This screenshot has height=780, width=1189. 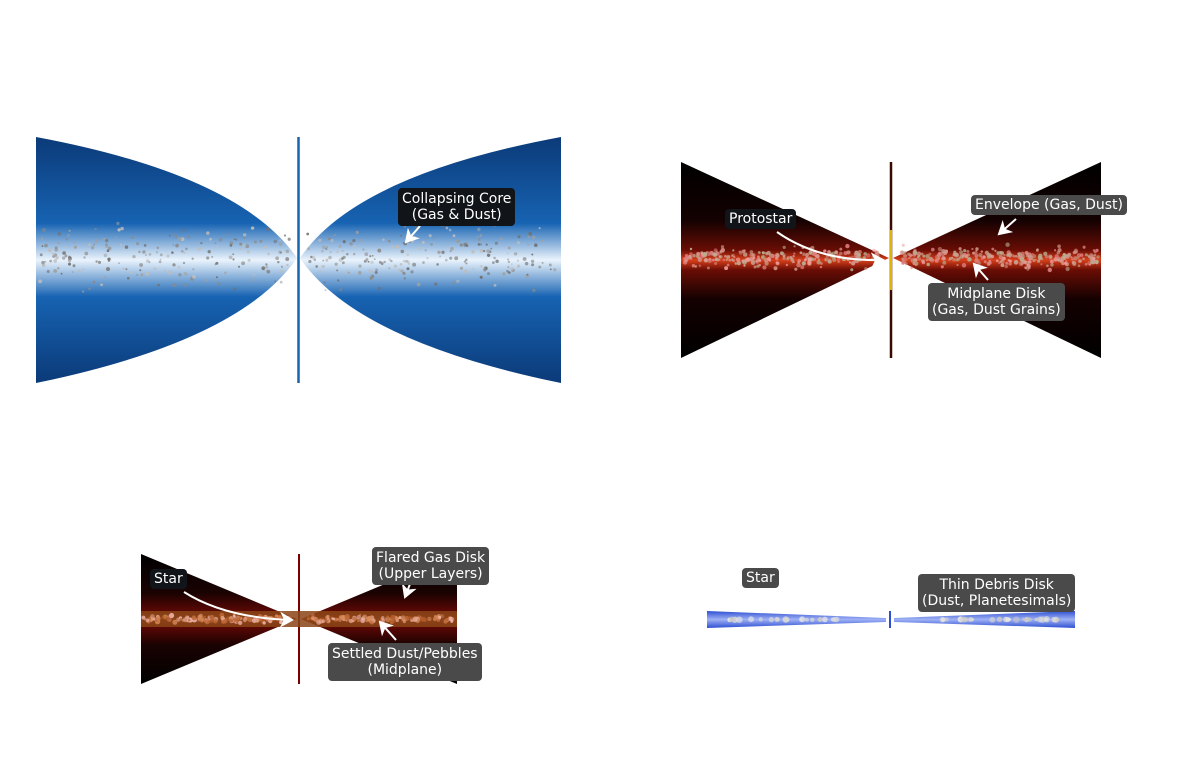 I want to click on protostar-dust-particles, so click(x=891, y=257).